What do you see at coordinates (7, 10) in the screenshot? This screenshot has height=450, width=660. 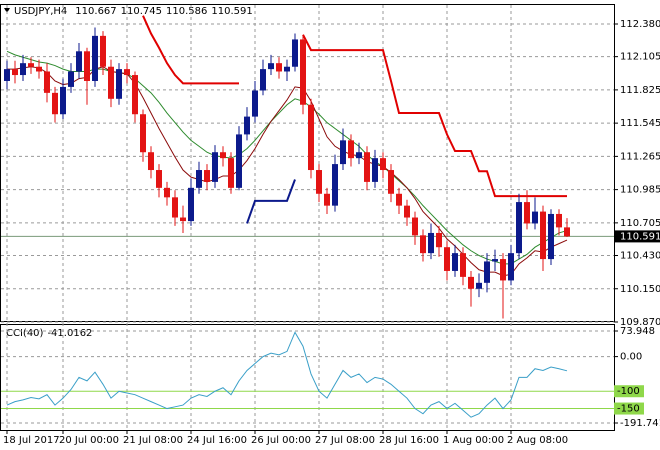 I see `dropdown-icon` at bounding box center [7, 10].